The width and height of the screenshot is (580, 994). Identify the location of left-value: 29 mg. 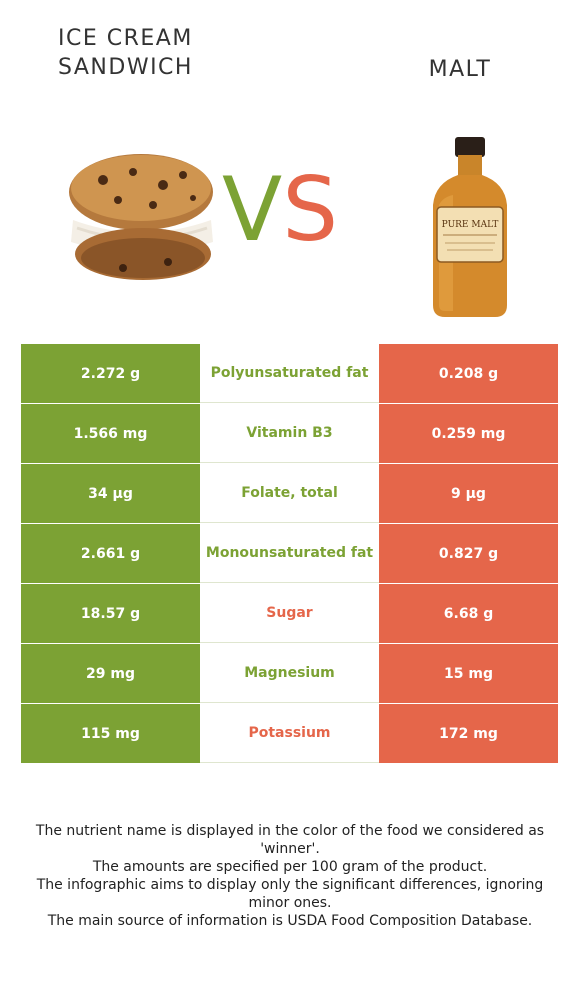
(110, 673).